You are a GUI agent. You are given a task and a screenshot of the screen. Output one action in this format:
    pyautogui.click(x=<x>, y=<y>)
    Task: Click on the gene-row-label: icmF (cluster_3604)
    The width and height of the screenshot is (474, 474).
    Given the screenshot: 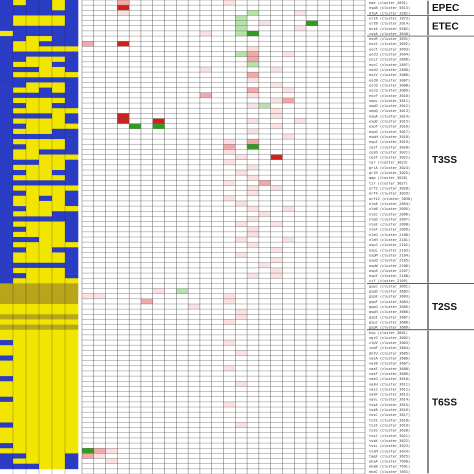 What is the action you would take?
    pyautogui.click(x=389, y=348)
    